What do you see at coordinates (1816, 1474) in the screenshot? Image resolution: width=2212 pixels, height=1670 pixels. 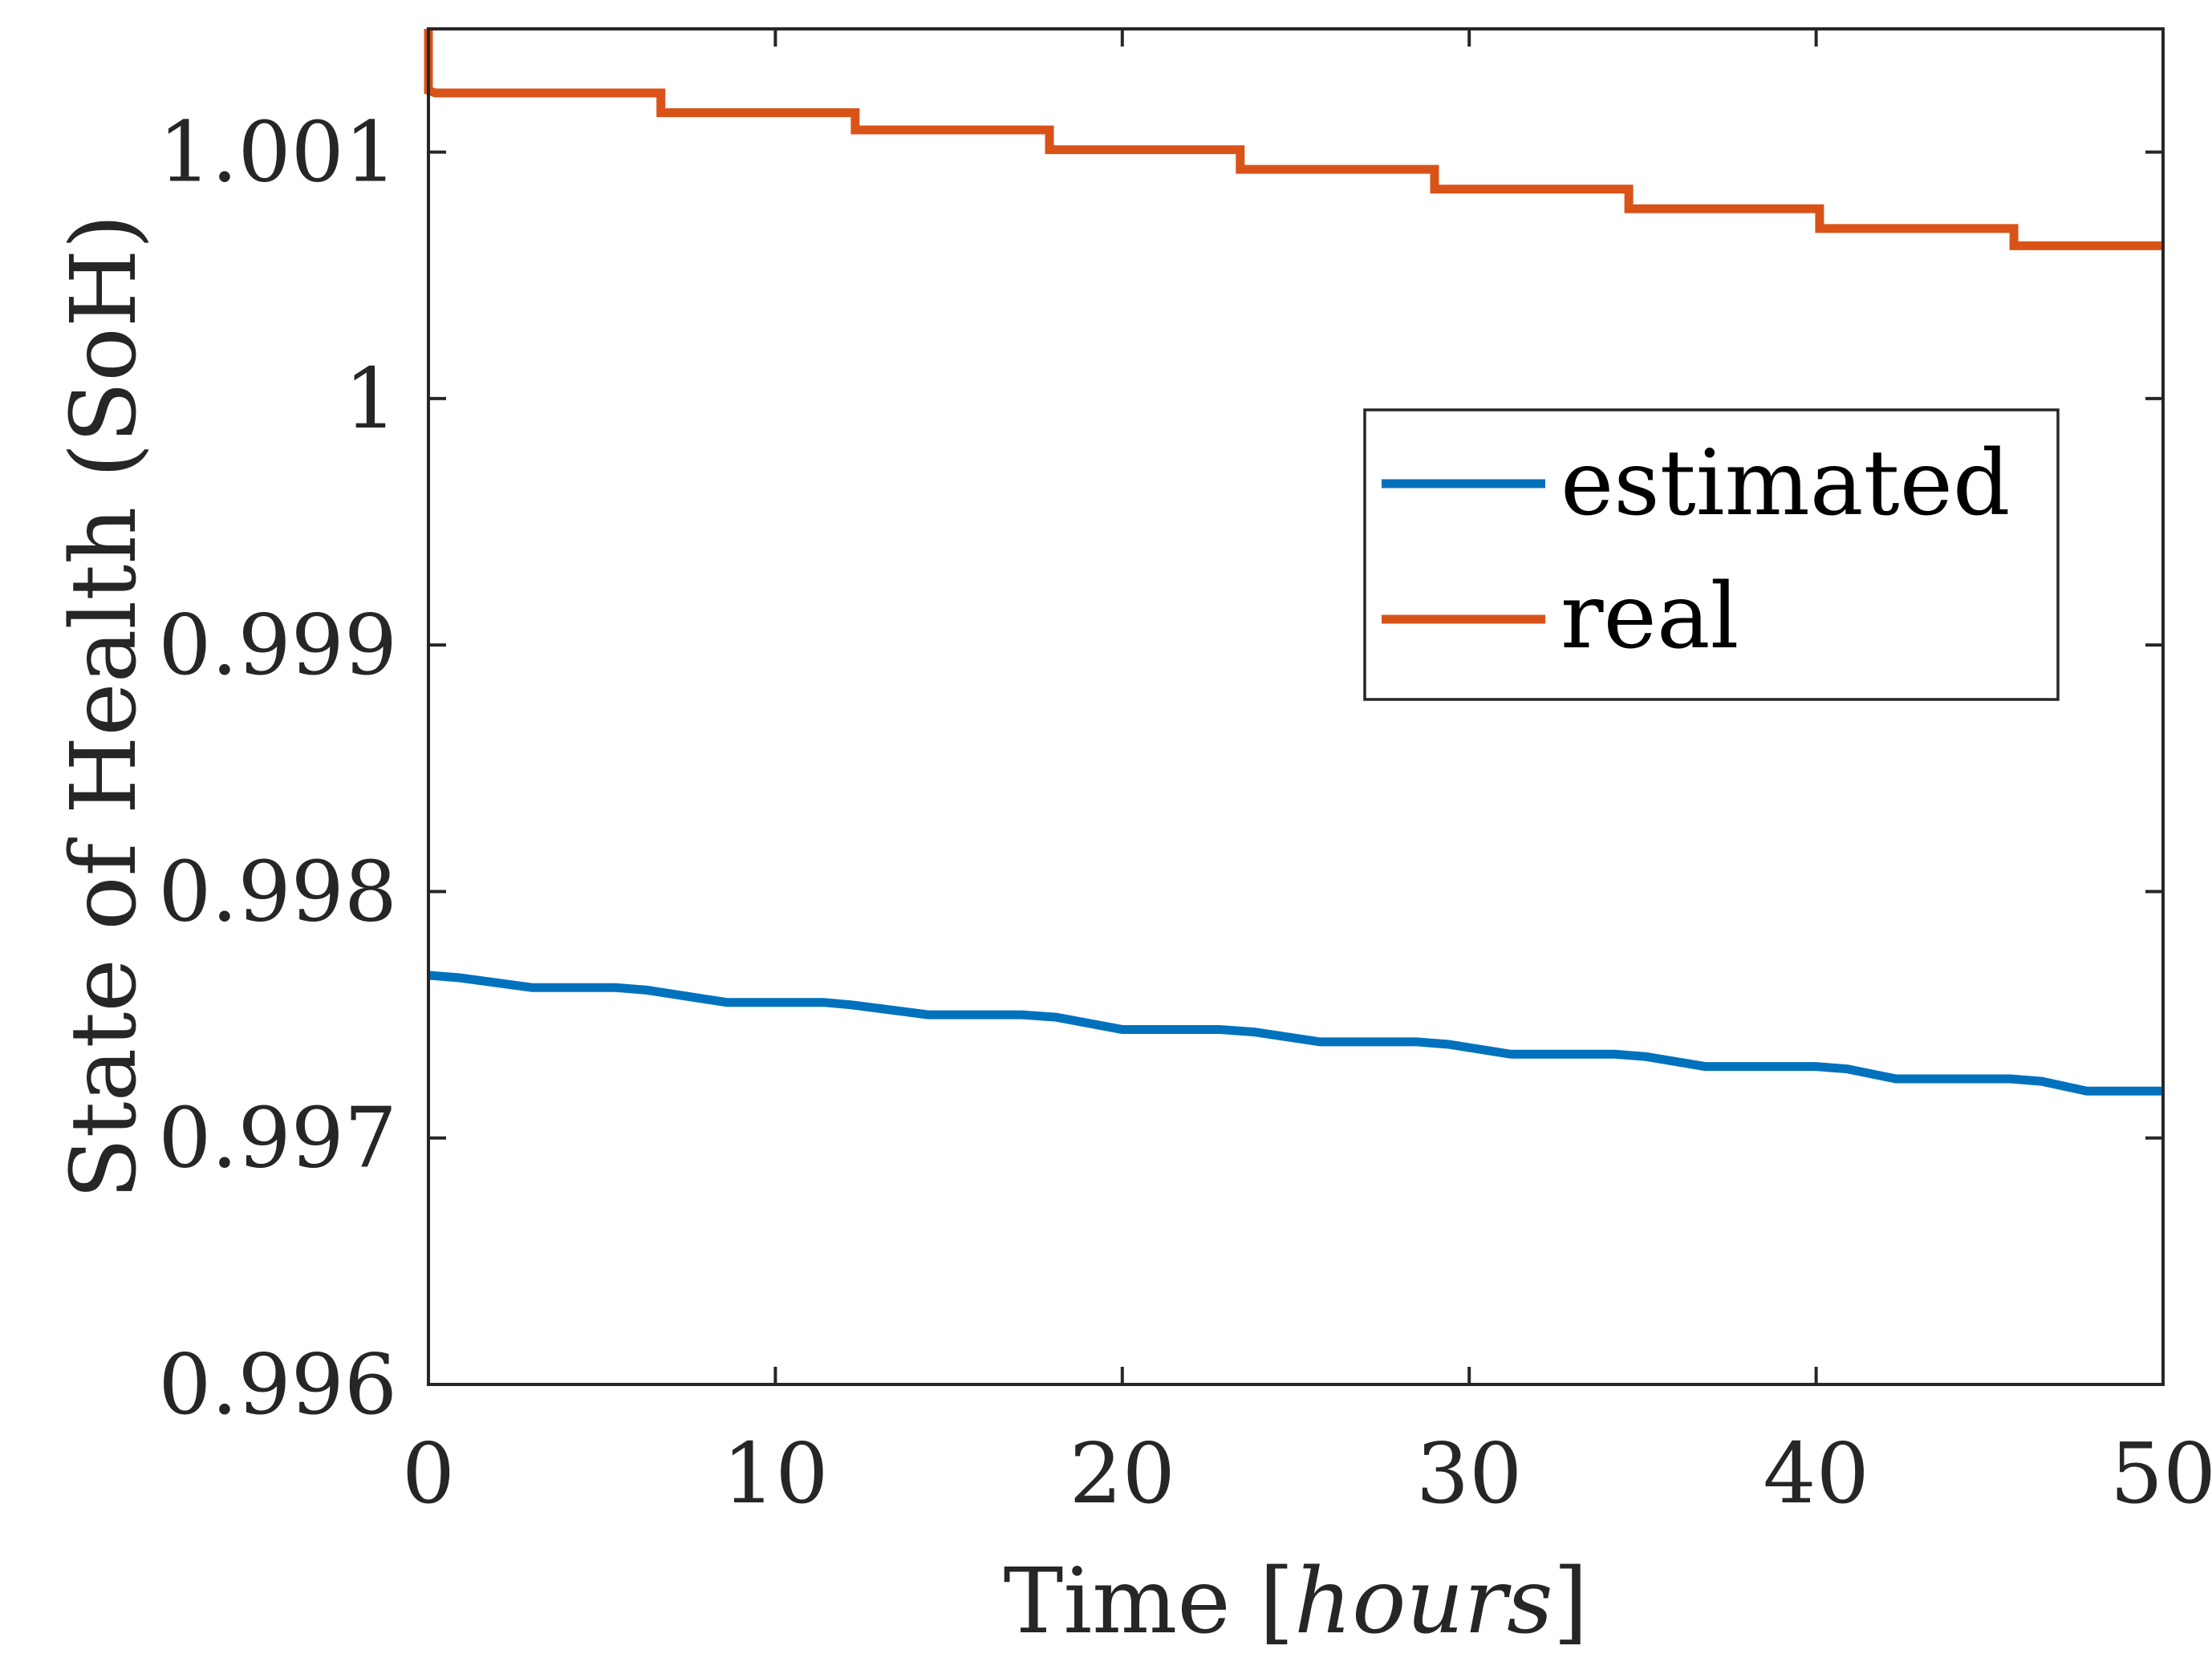 I see `x-tick-label: 40` at bounding box center [1816, 1474].